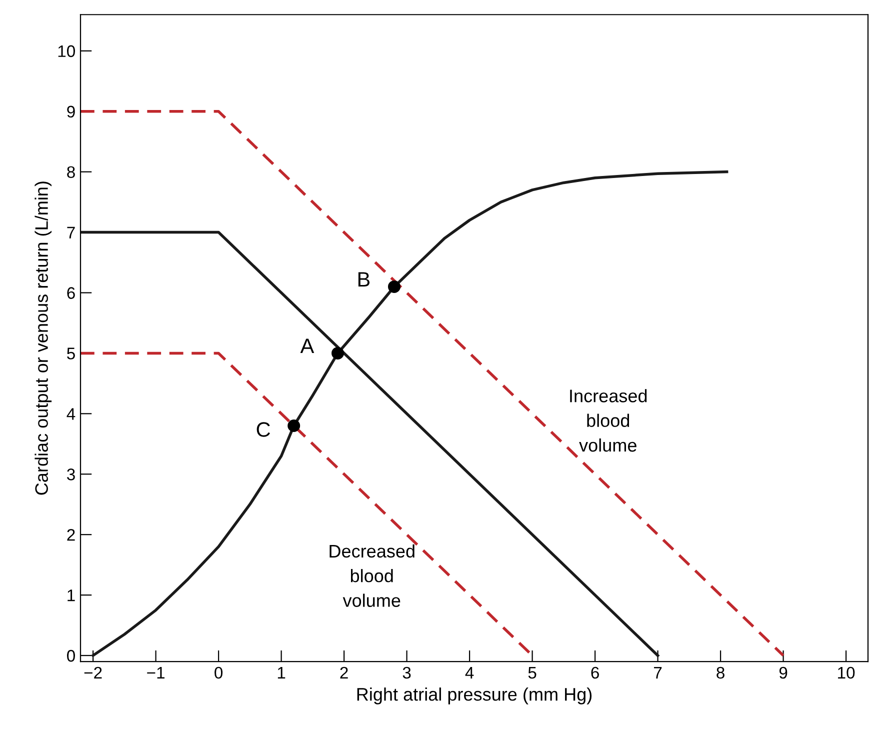 This screenshot has height=731, width=875. What do you see at coordinates (372, 575) in the screenshot?
I see `annotation: Decreased blood volume` at bounding box center [372, 575].